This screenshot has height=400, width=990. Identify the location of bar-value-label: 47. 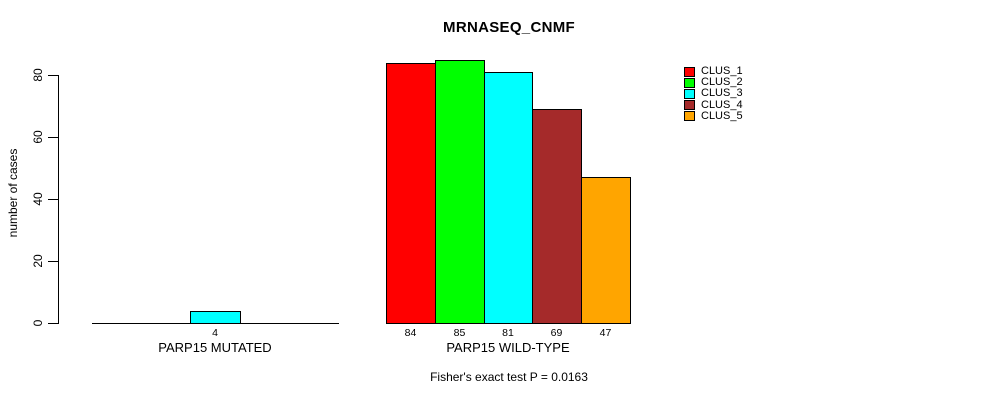
(605, 333).